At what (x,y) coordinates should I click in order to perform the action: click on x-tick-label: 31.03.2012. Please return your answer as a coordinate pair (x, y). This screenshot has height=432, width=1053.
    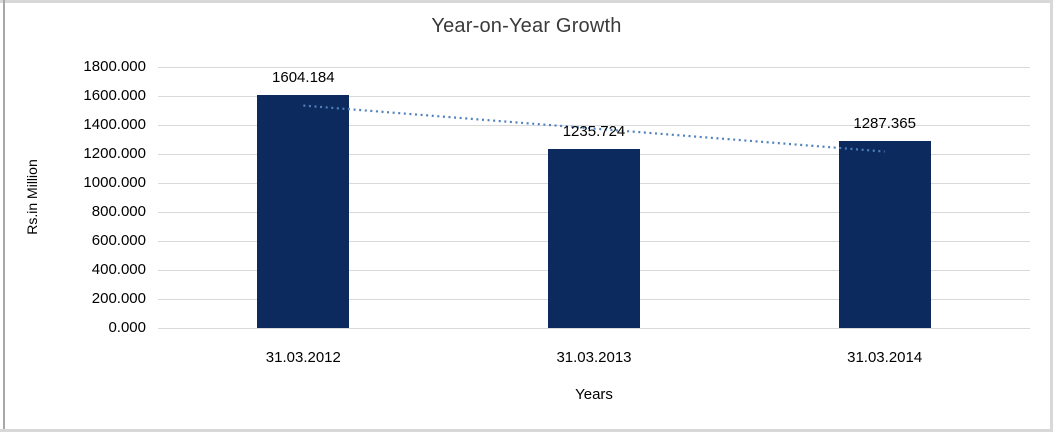
    Looking at the image, I should click on (303, 357).